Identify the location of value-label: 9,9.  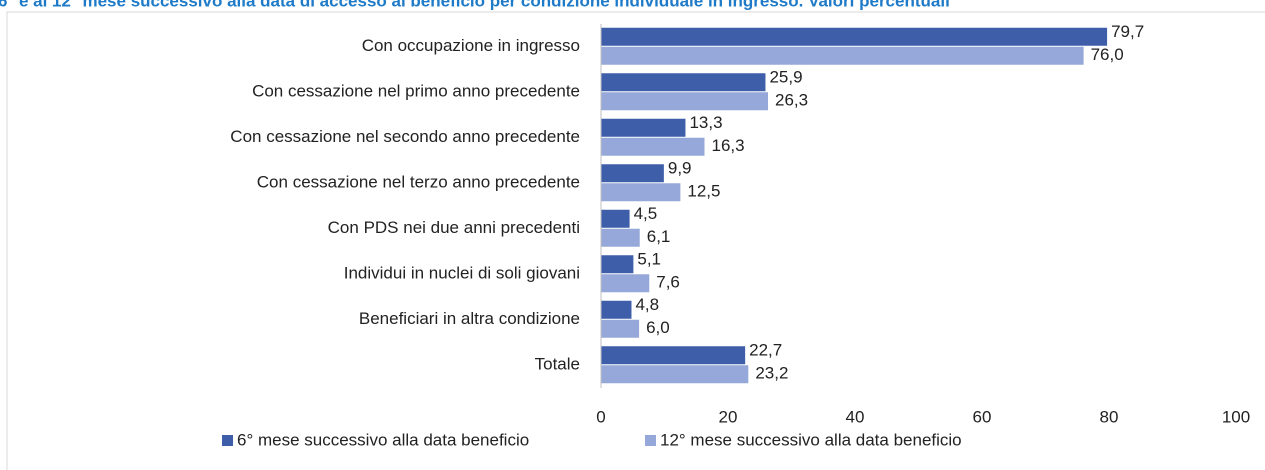
(680, 168).